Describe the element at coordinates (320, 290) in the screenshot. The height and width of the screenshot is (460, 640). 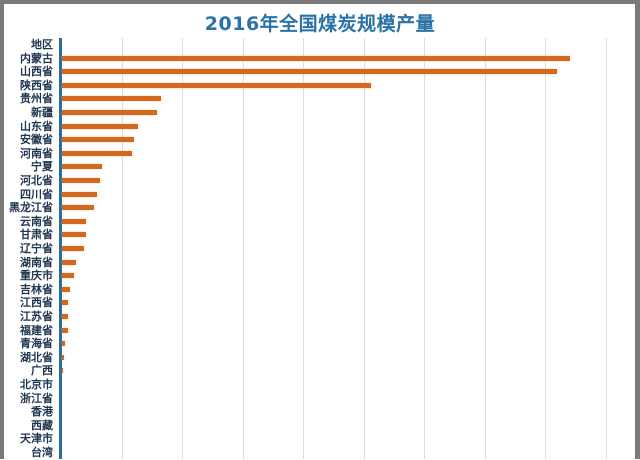
I see `bar-row: 吉林省` at that location.